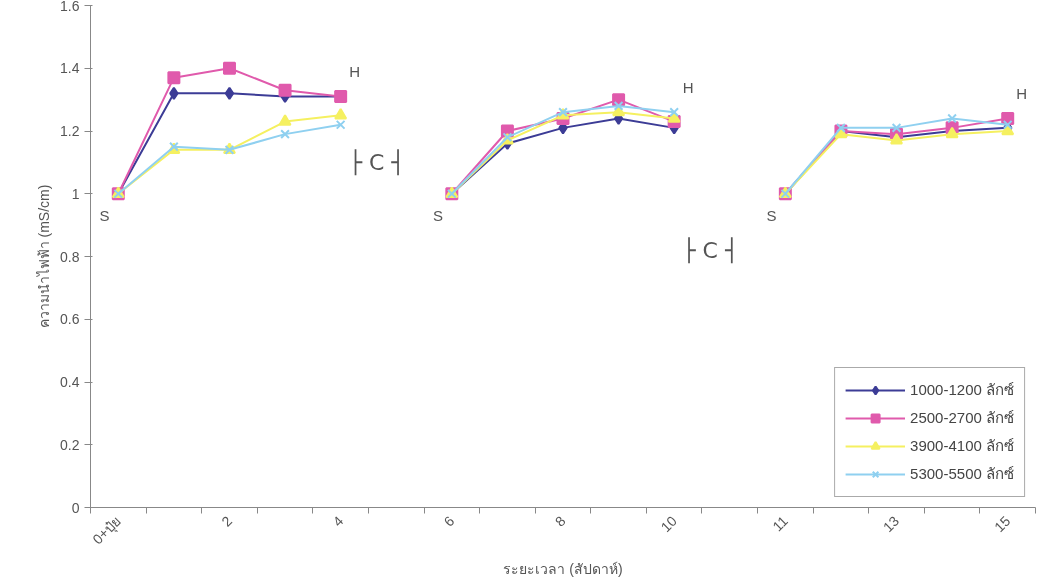  I want to click on x-tick-label: 8, so click(560, 521).